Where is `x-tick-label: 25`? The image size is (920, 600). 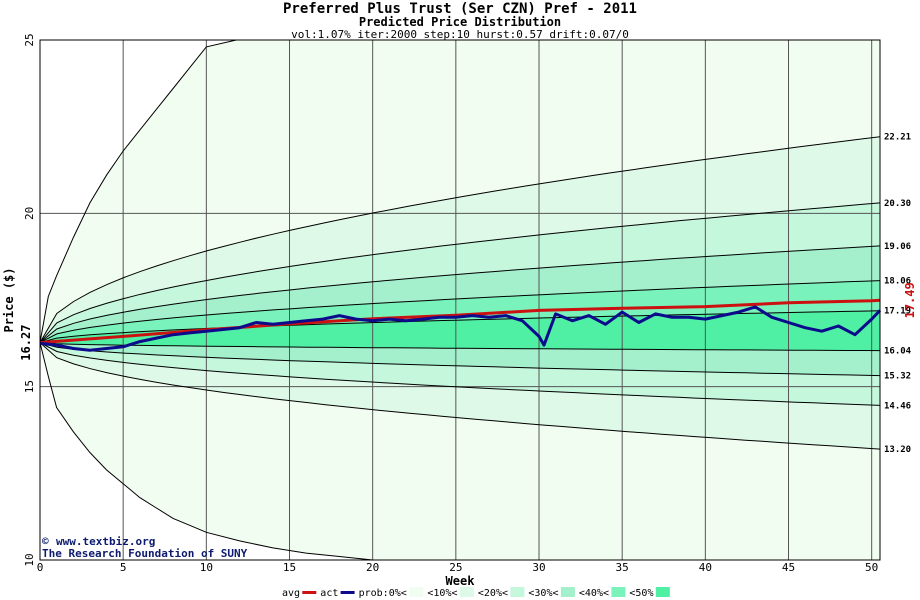
x-tick-label: 25 is located at coordinates (455, 567).